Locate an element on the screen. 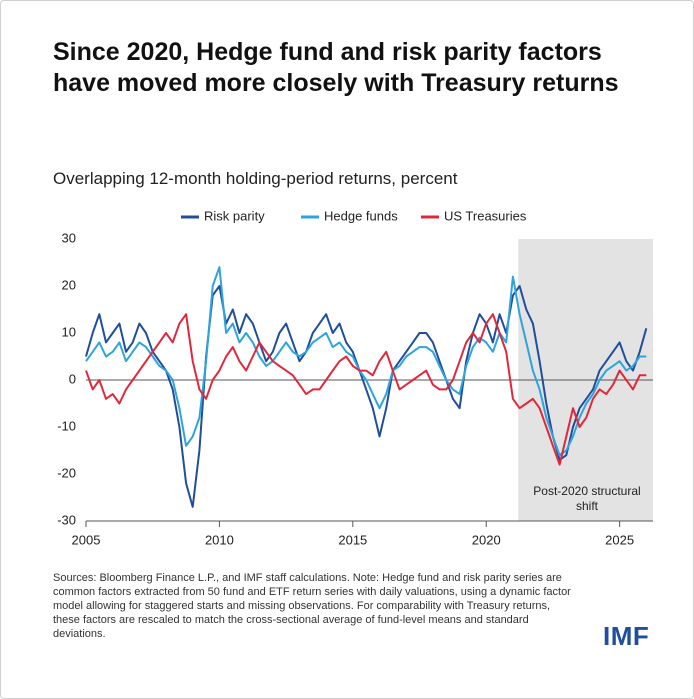 The height and width of the screenshot is (699, 694). x-tick-label: 2015 is located at coordinates (352, 539).